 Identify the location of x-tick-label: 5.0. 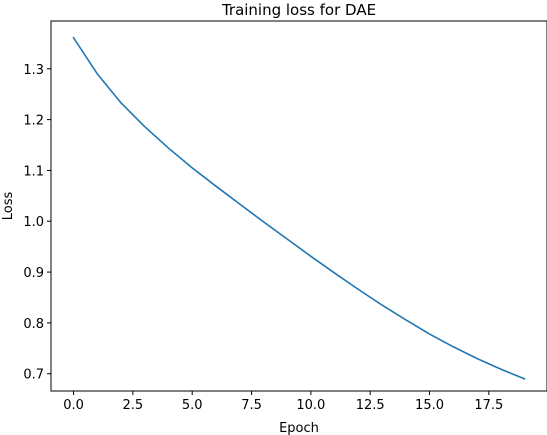
(192, 405).